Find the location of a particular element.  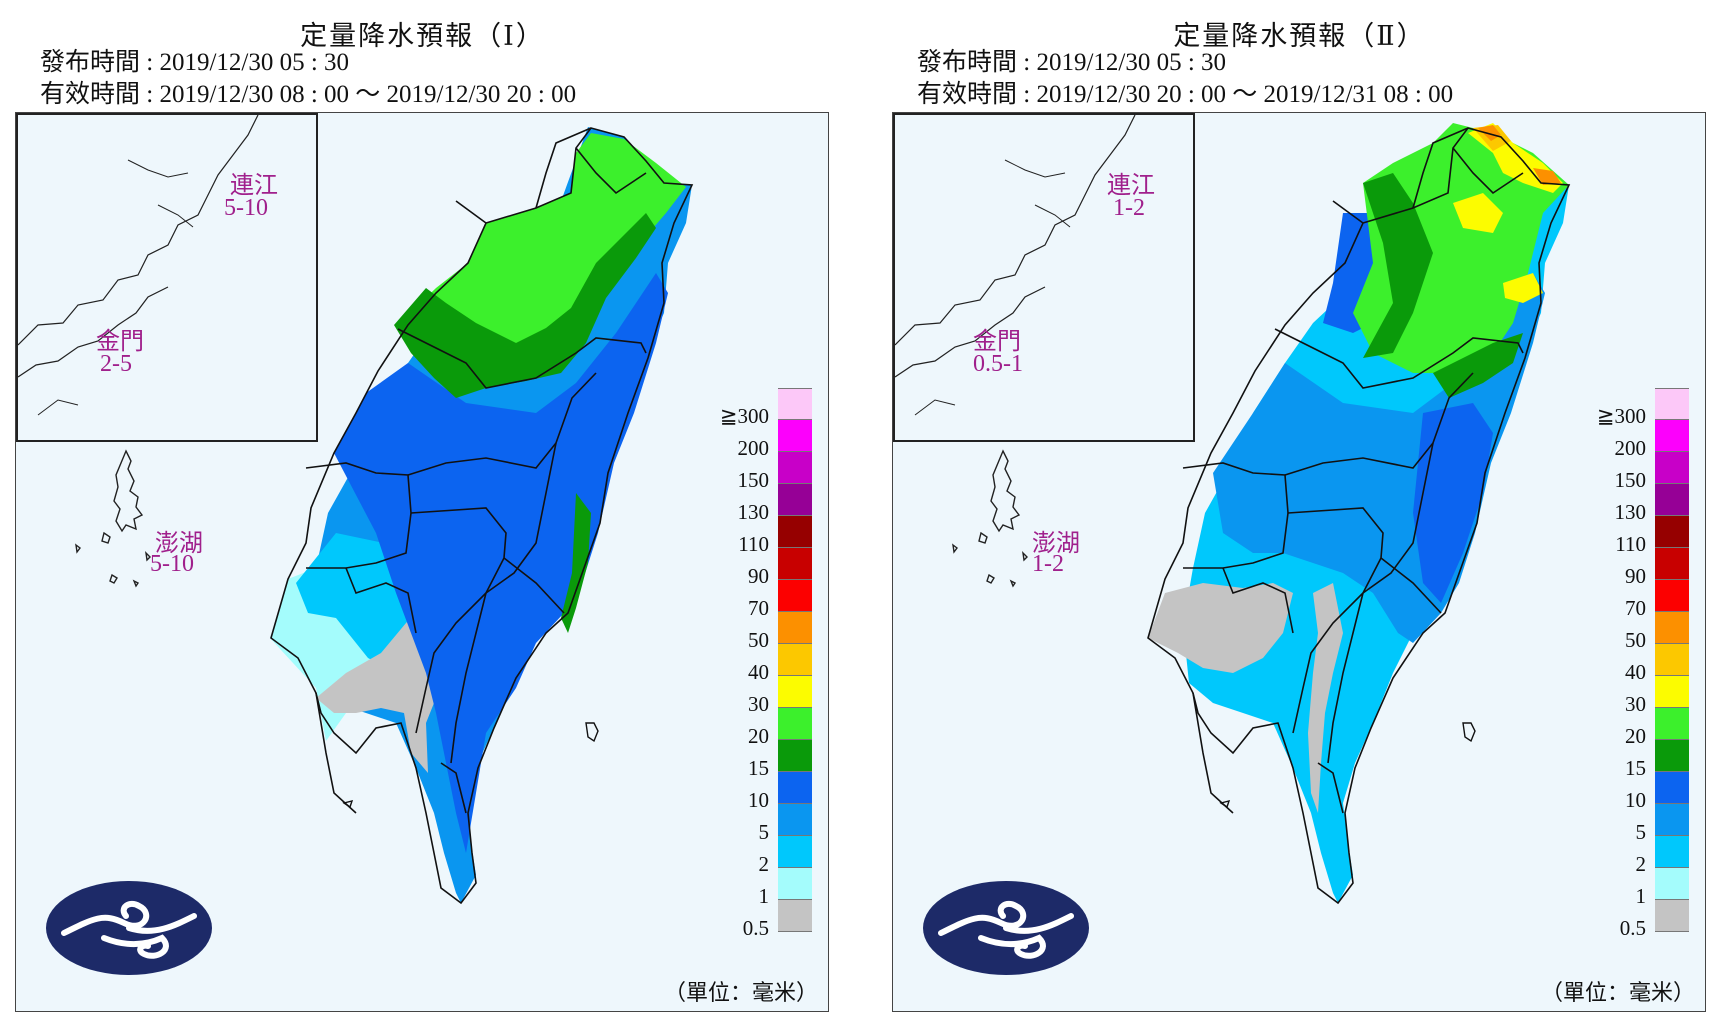

region-value-lienchiang: 5-10 is located at coordinates (246, 208).